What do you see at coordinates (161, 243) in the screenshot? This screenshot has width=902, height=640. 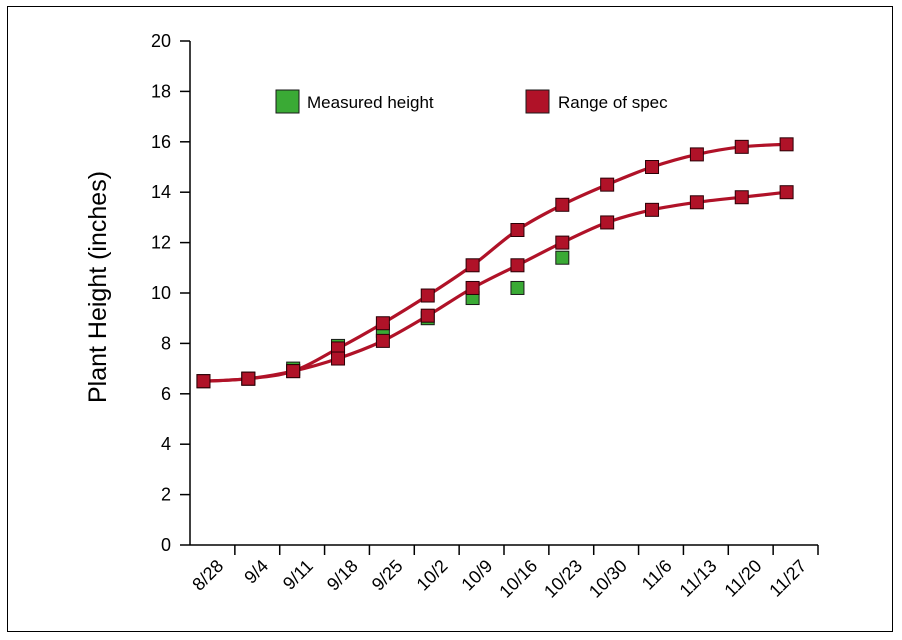 I see `y-tick-label: 12` at bounding box center [161, 243].